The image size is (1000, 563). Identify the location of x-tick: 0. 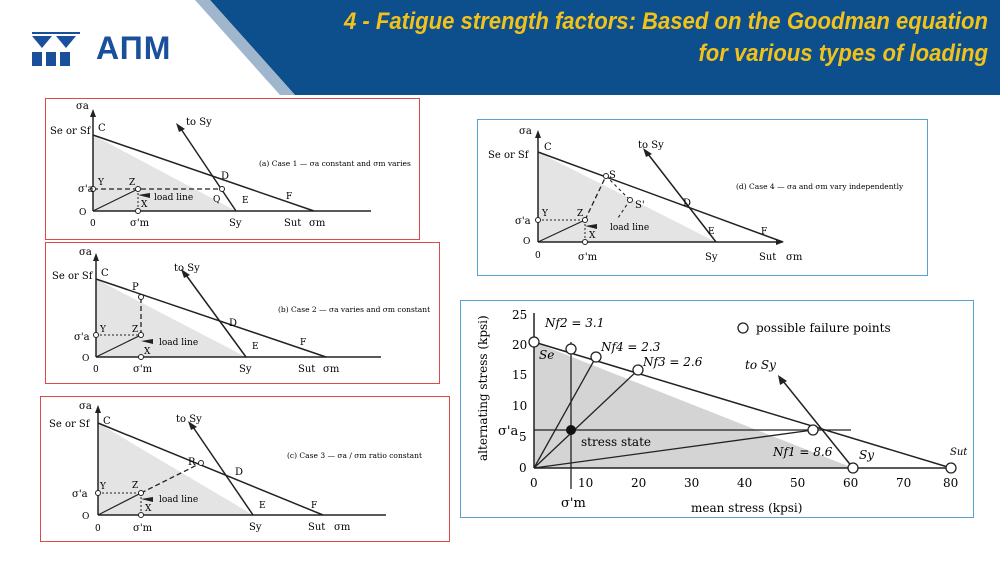
(534, 483).